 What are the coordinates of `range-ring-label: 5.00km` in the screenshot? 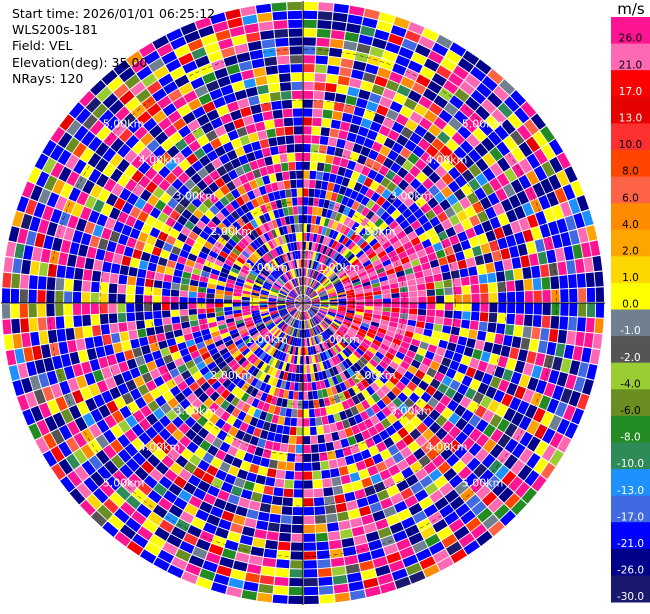 It's located at (483, 124).